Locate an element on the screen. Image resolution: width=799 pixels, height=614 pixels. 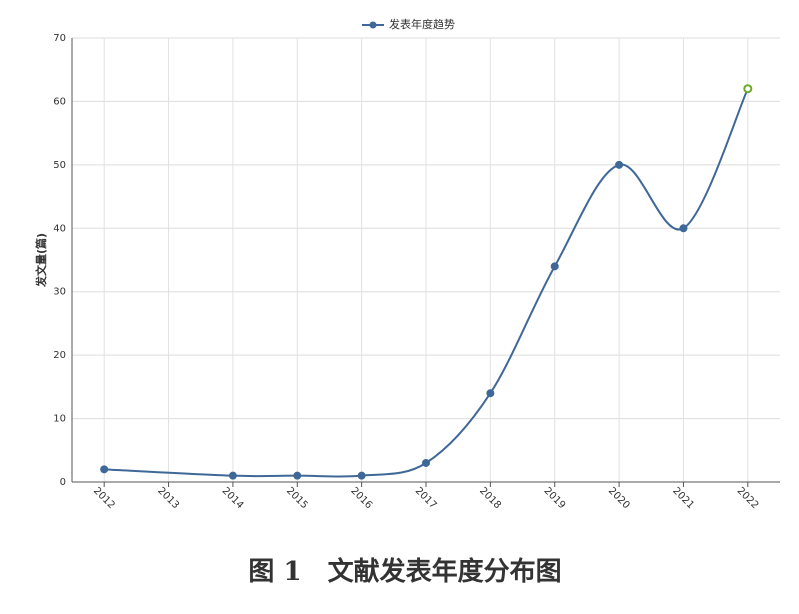
x-tick-label: 2022 is located at coordinates (748, 498).